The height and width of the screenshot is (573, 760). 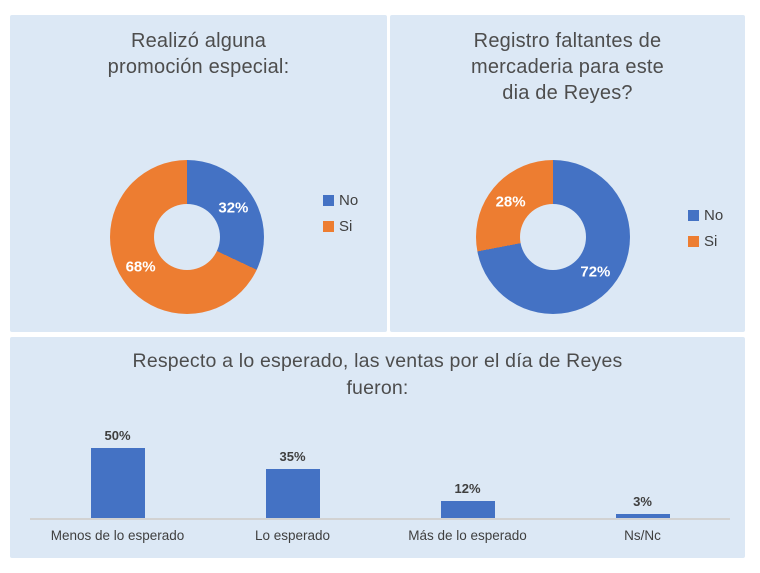 I want to click on donut-chart-faltantes: 72% 28%, so click(x=553, y=237).